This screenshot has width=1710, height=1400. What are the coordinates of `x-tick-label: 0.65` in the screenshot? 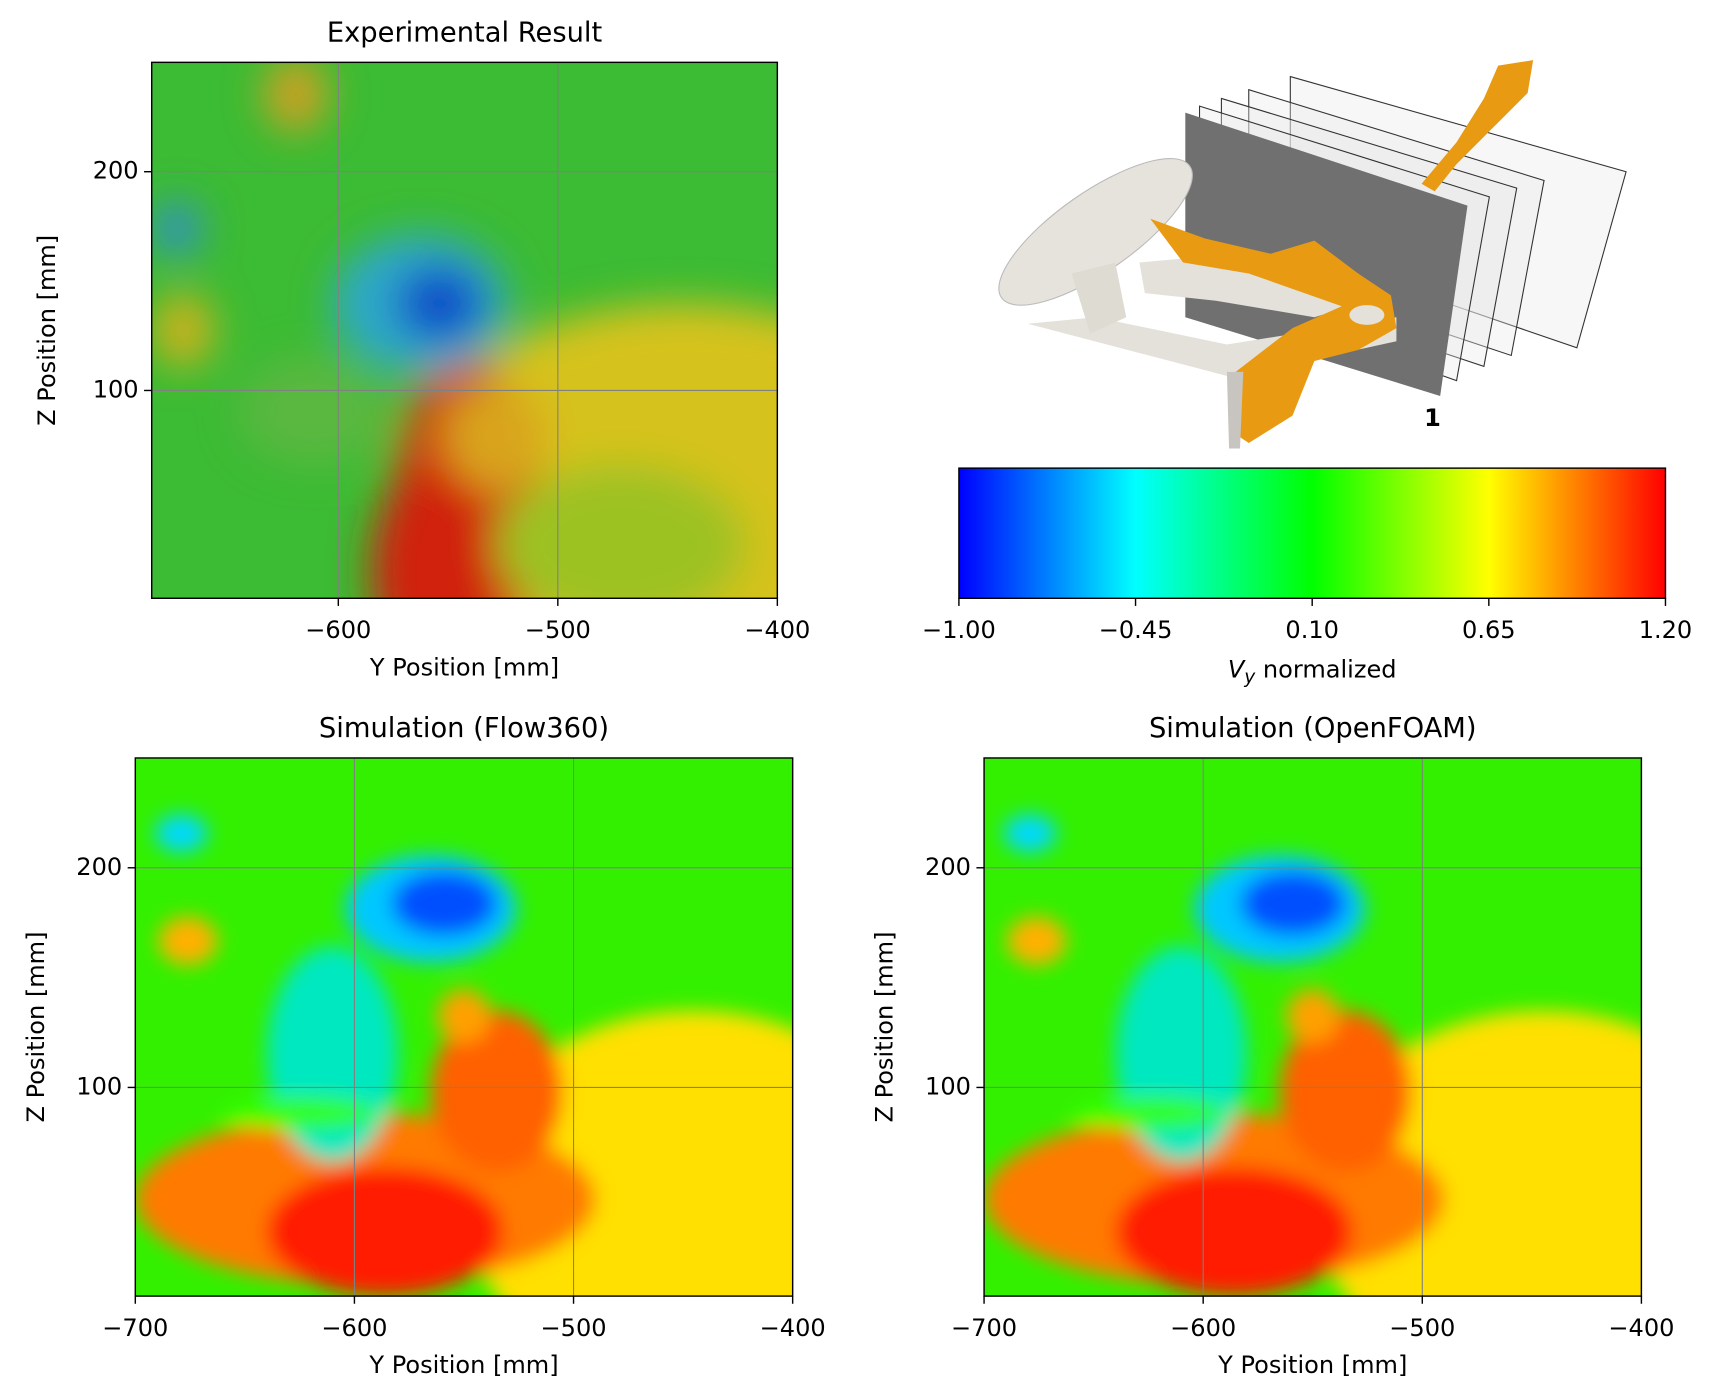 It's located at (1489, 630).